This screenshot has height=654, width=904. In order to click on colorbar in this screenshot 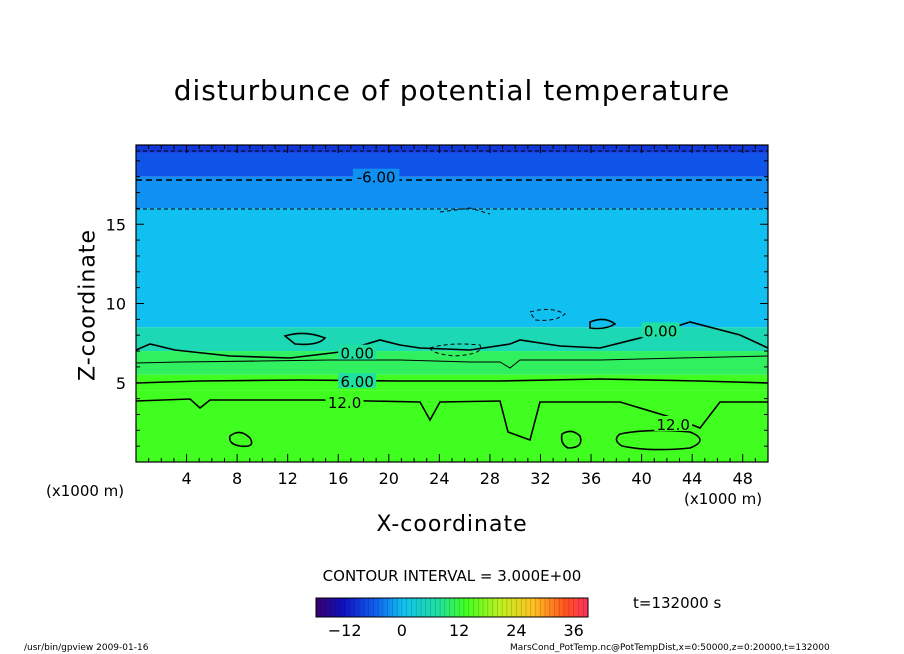, I will do `click(452, 607)`.